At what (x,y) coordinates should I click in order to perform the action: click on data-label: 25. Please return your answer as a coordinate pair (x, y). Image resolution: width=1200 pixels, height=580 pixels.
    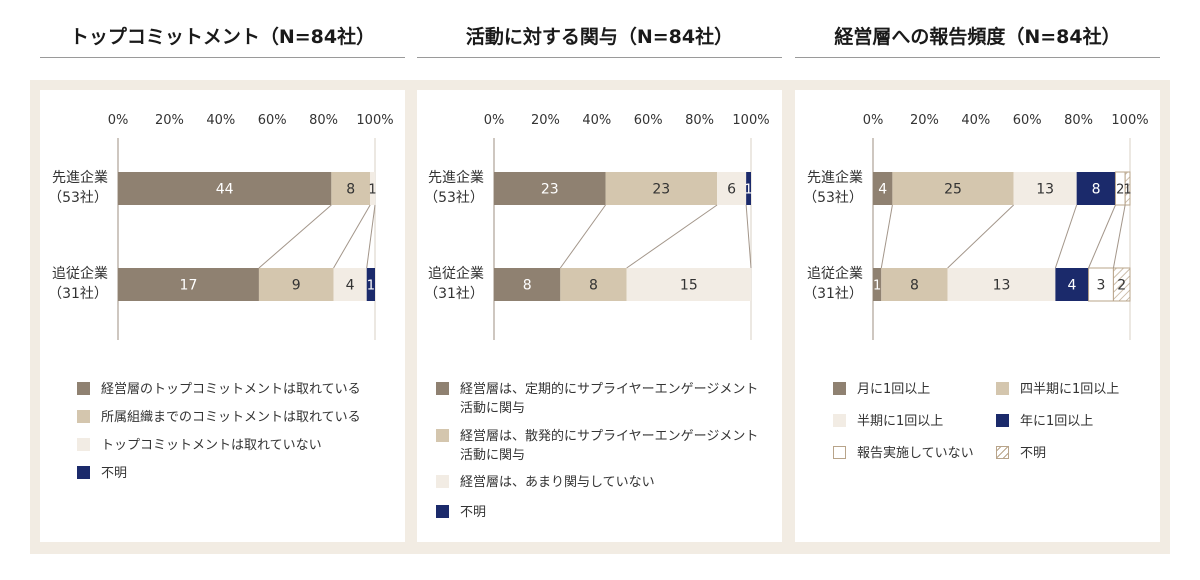
    Looking at the image, I should click on (953, 190).